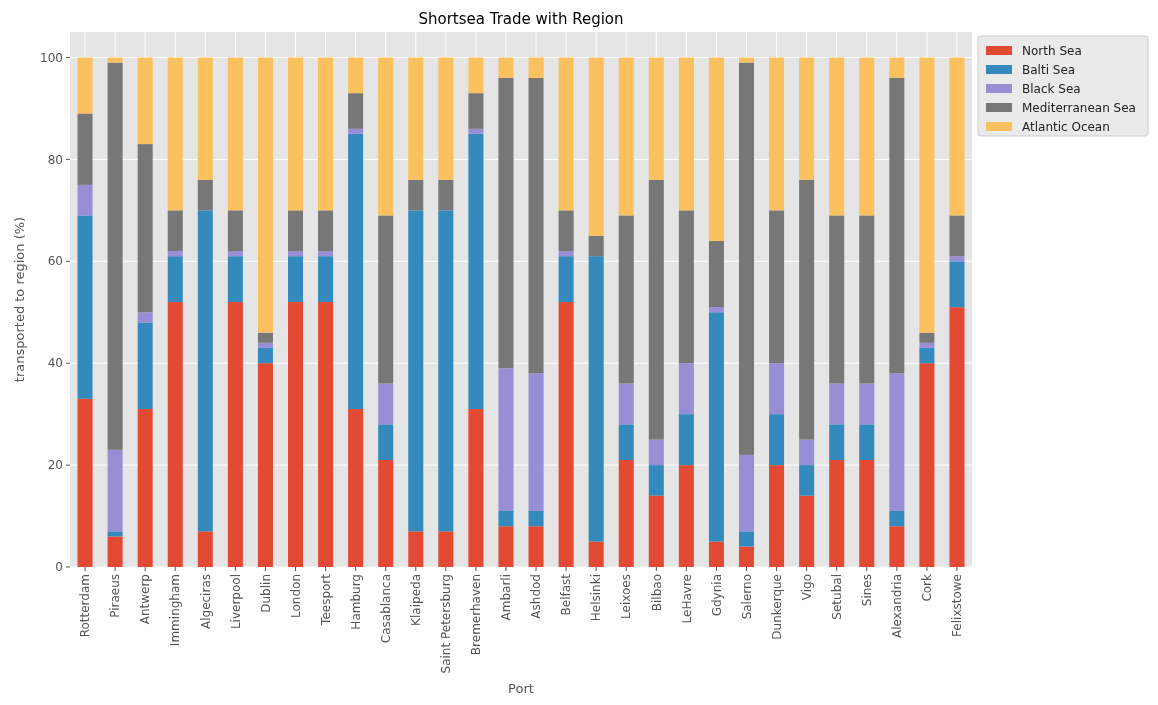  Describe the element at coordinates (295, 596) in the screenshot. I see `x-tick-label: London` at that location.